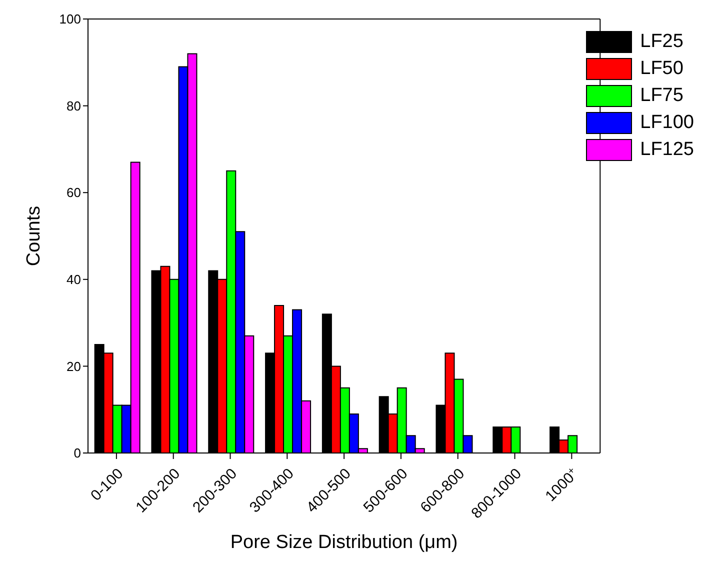 Image resolution: width=727 pixels, height=571 pixels. I want to click on y-tick-label: 80, so click(73, 106).